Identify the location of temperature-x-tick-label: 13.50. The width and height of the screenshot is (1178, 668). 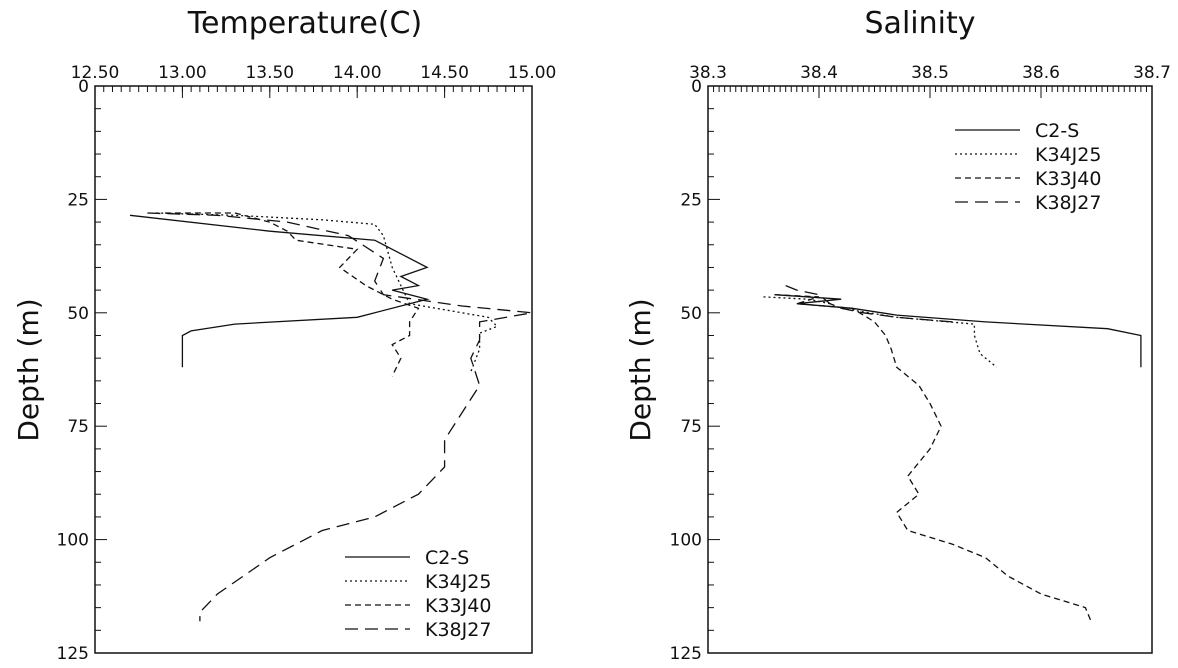
(269, 73).